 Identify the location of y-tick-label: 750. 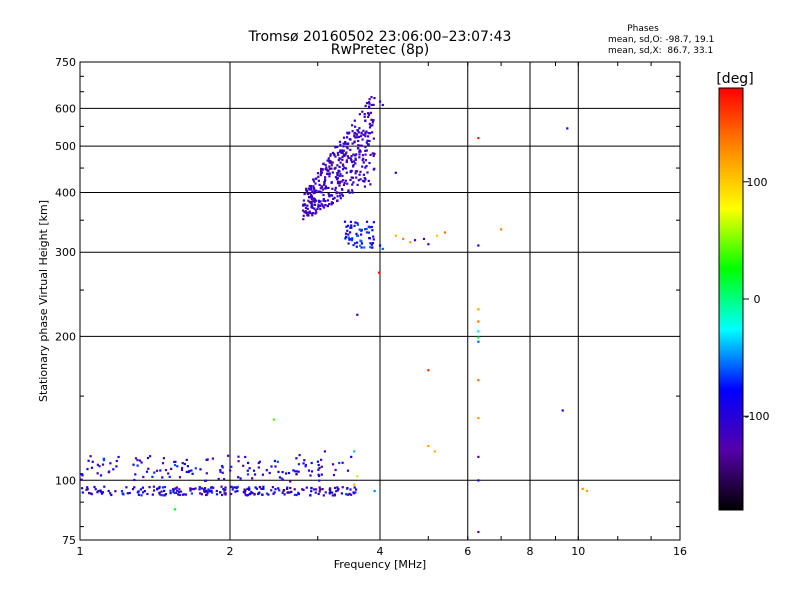
(65, 62).